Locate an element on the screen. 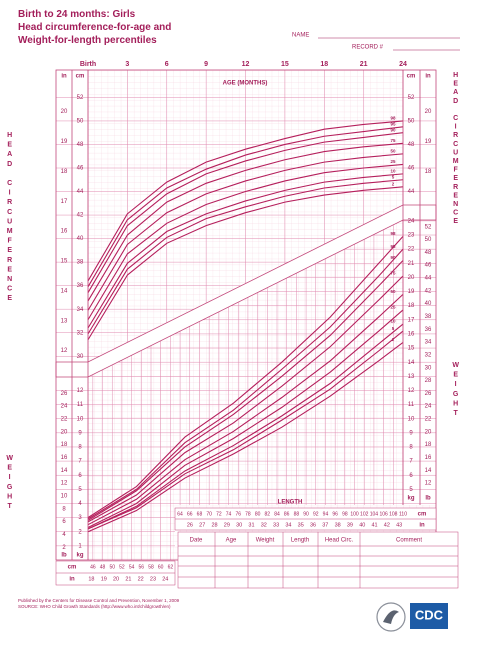 The height and width of the screenshot is (647, 500). x-tick-label: 66 is located at coordinates (190, 514).